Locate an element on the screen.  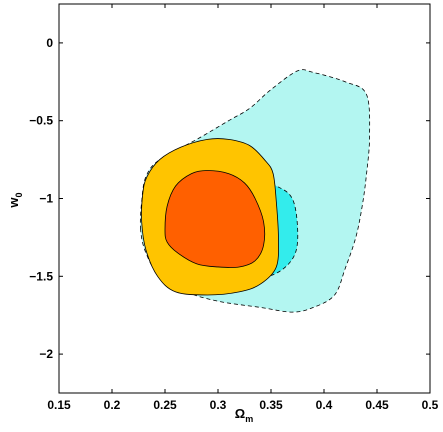
x-axis-label-sub: m is located at coordinates (249, 419).